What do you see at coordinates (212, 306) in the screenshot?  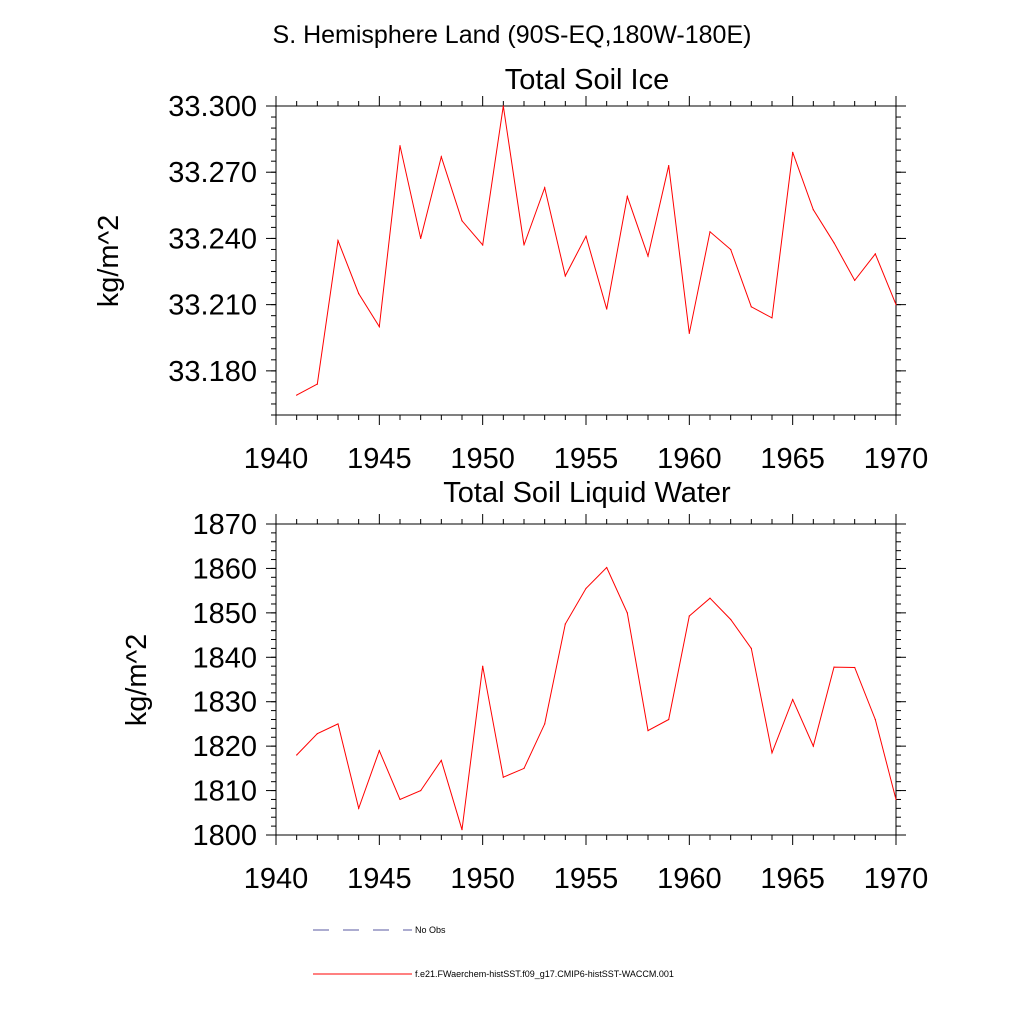 I see `y-tick-label: 33.210` at bounding box center [212, 306].